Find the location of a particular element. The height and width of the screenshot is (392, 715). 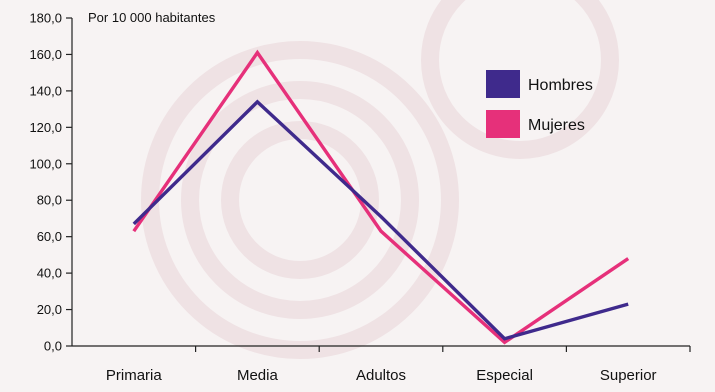

x-category-label: Superior is located at coordinates (628, 375).